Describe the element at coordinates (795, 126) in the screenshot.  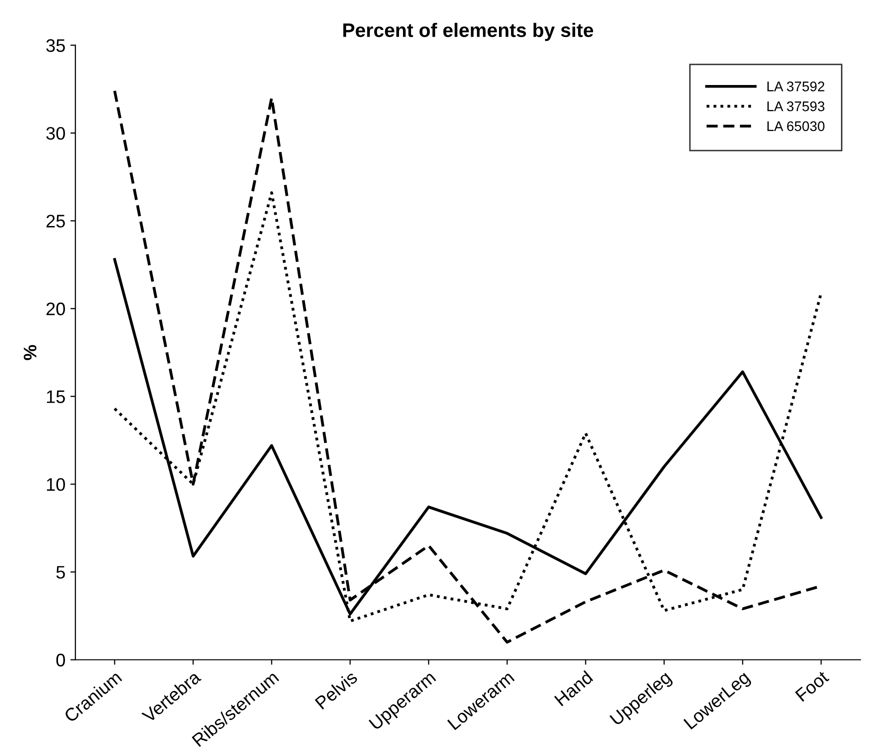
I see `legend-label: LA 65030` at that location.